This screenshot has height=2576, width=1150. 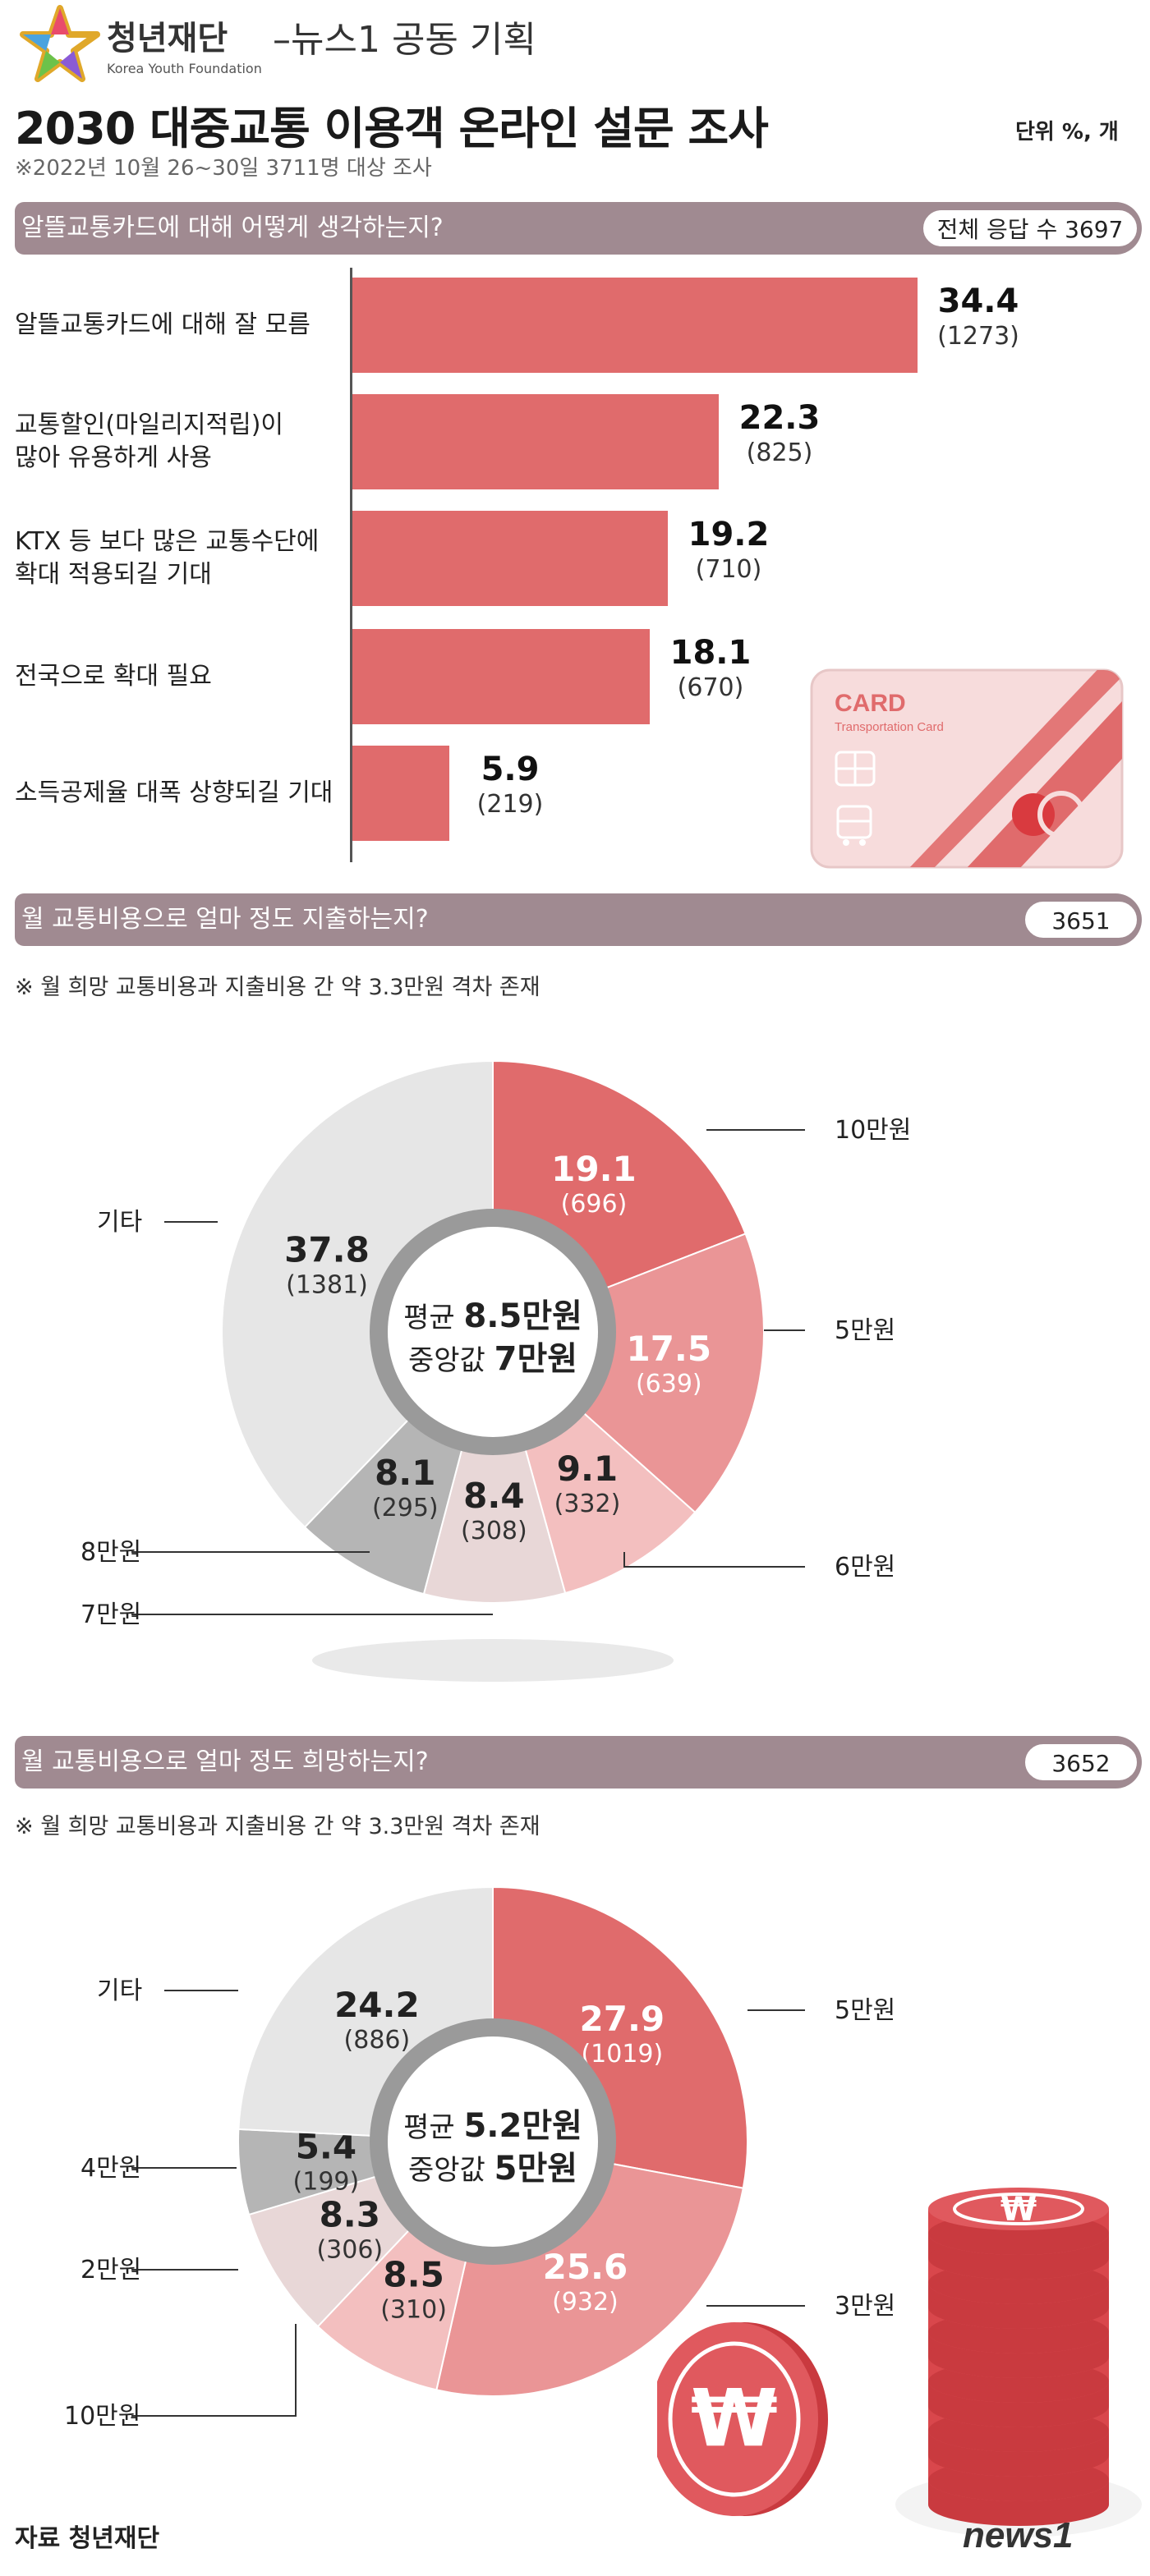 I want to click on bar-value-label: 34.4, so click(x=978, y=301).